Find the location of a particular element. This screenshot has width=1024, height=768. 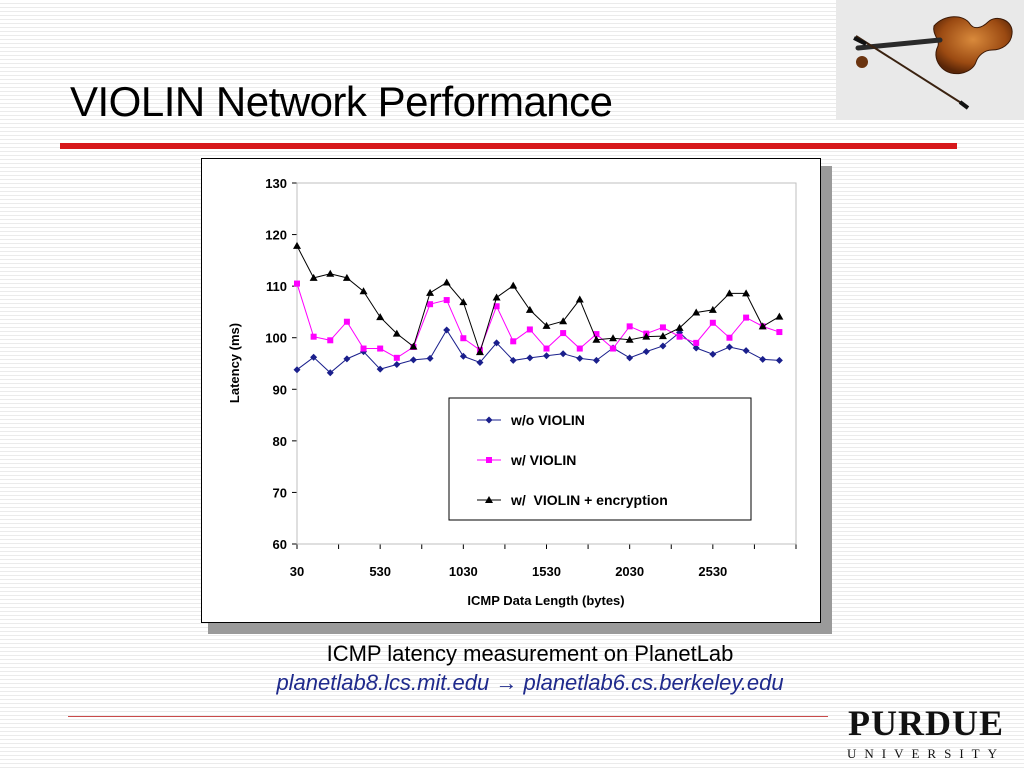

y-tick-label: 130 is located at coordinates (276, 183).